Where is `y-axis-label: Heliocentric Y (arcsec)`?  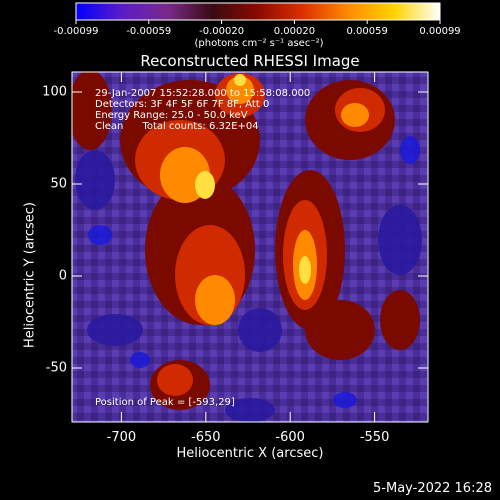
y-axis-label: Heliocentric Y (arcsec) is located at coordinates (30, 275).